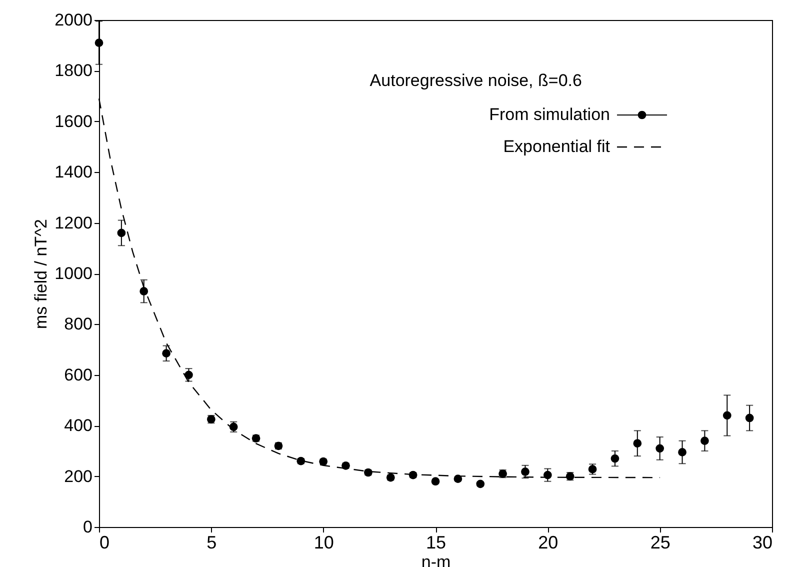  What do you see at coordinates (73, 273) in the screenshot?
I see `y-tick-label: 1000` at bounding box center [73, 273].